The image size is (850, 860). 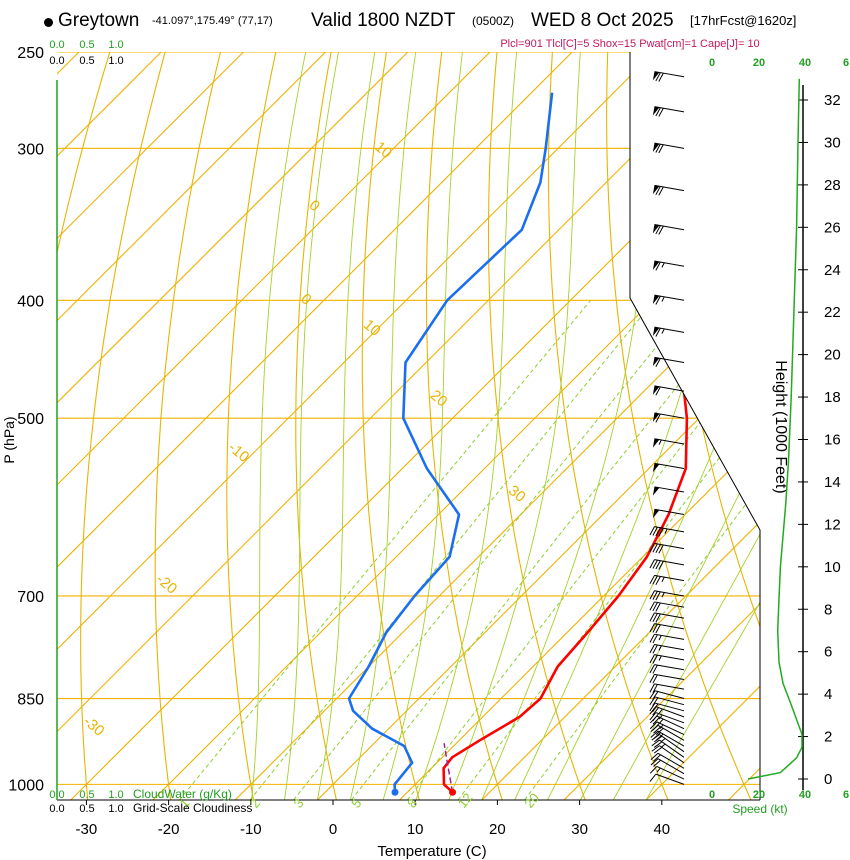 What do you see at coordinates (448, 768) in the screenshot?
I see `parcel-path` at bounding box center [448, 768].